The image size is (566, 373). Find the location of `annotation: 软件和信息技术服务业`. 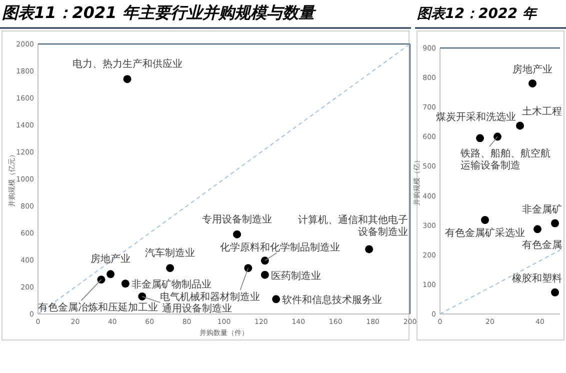

annotation: 软件和信息技术服务业 is located at coordinates (332, 300).